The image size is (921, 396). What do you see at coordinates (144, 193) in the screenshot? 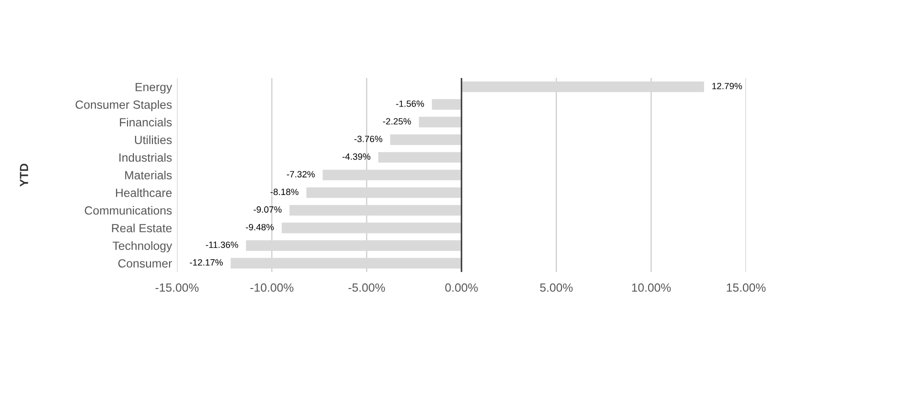
I see `y-tick-label: Healthcare` at bounding box center [144, 193].